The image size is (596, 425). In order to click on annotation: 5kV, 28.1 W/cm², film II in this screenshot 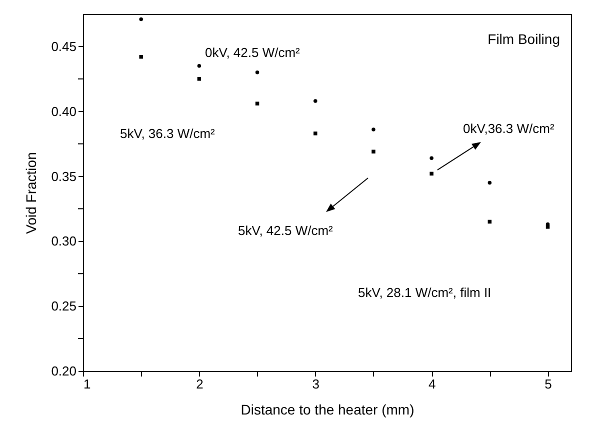, I will do `click(425, 292)`.